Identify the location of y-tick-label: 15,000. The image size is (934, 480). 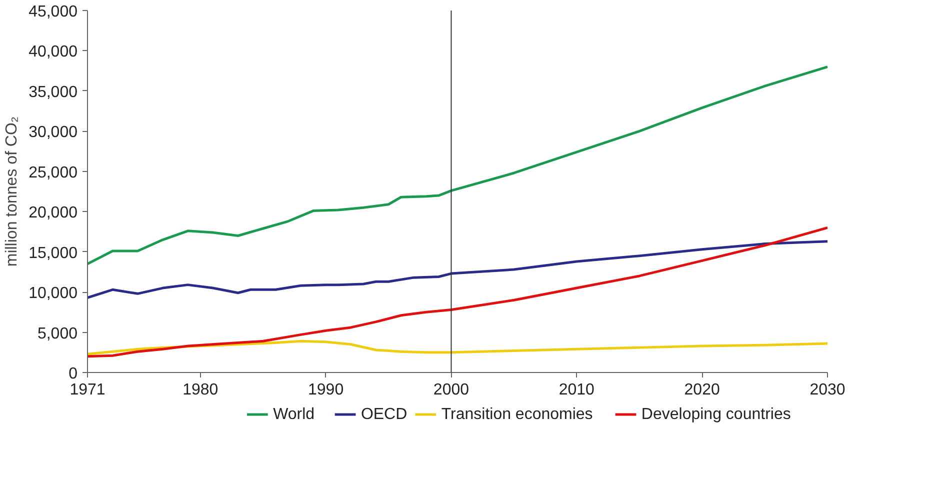
(53, 253).